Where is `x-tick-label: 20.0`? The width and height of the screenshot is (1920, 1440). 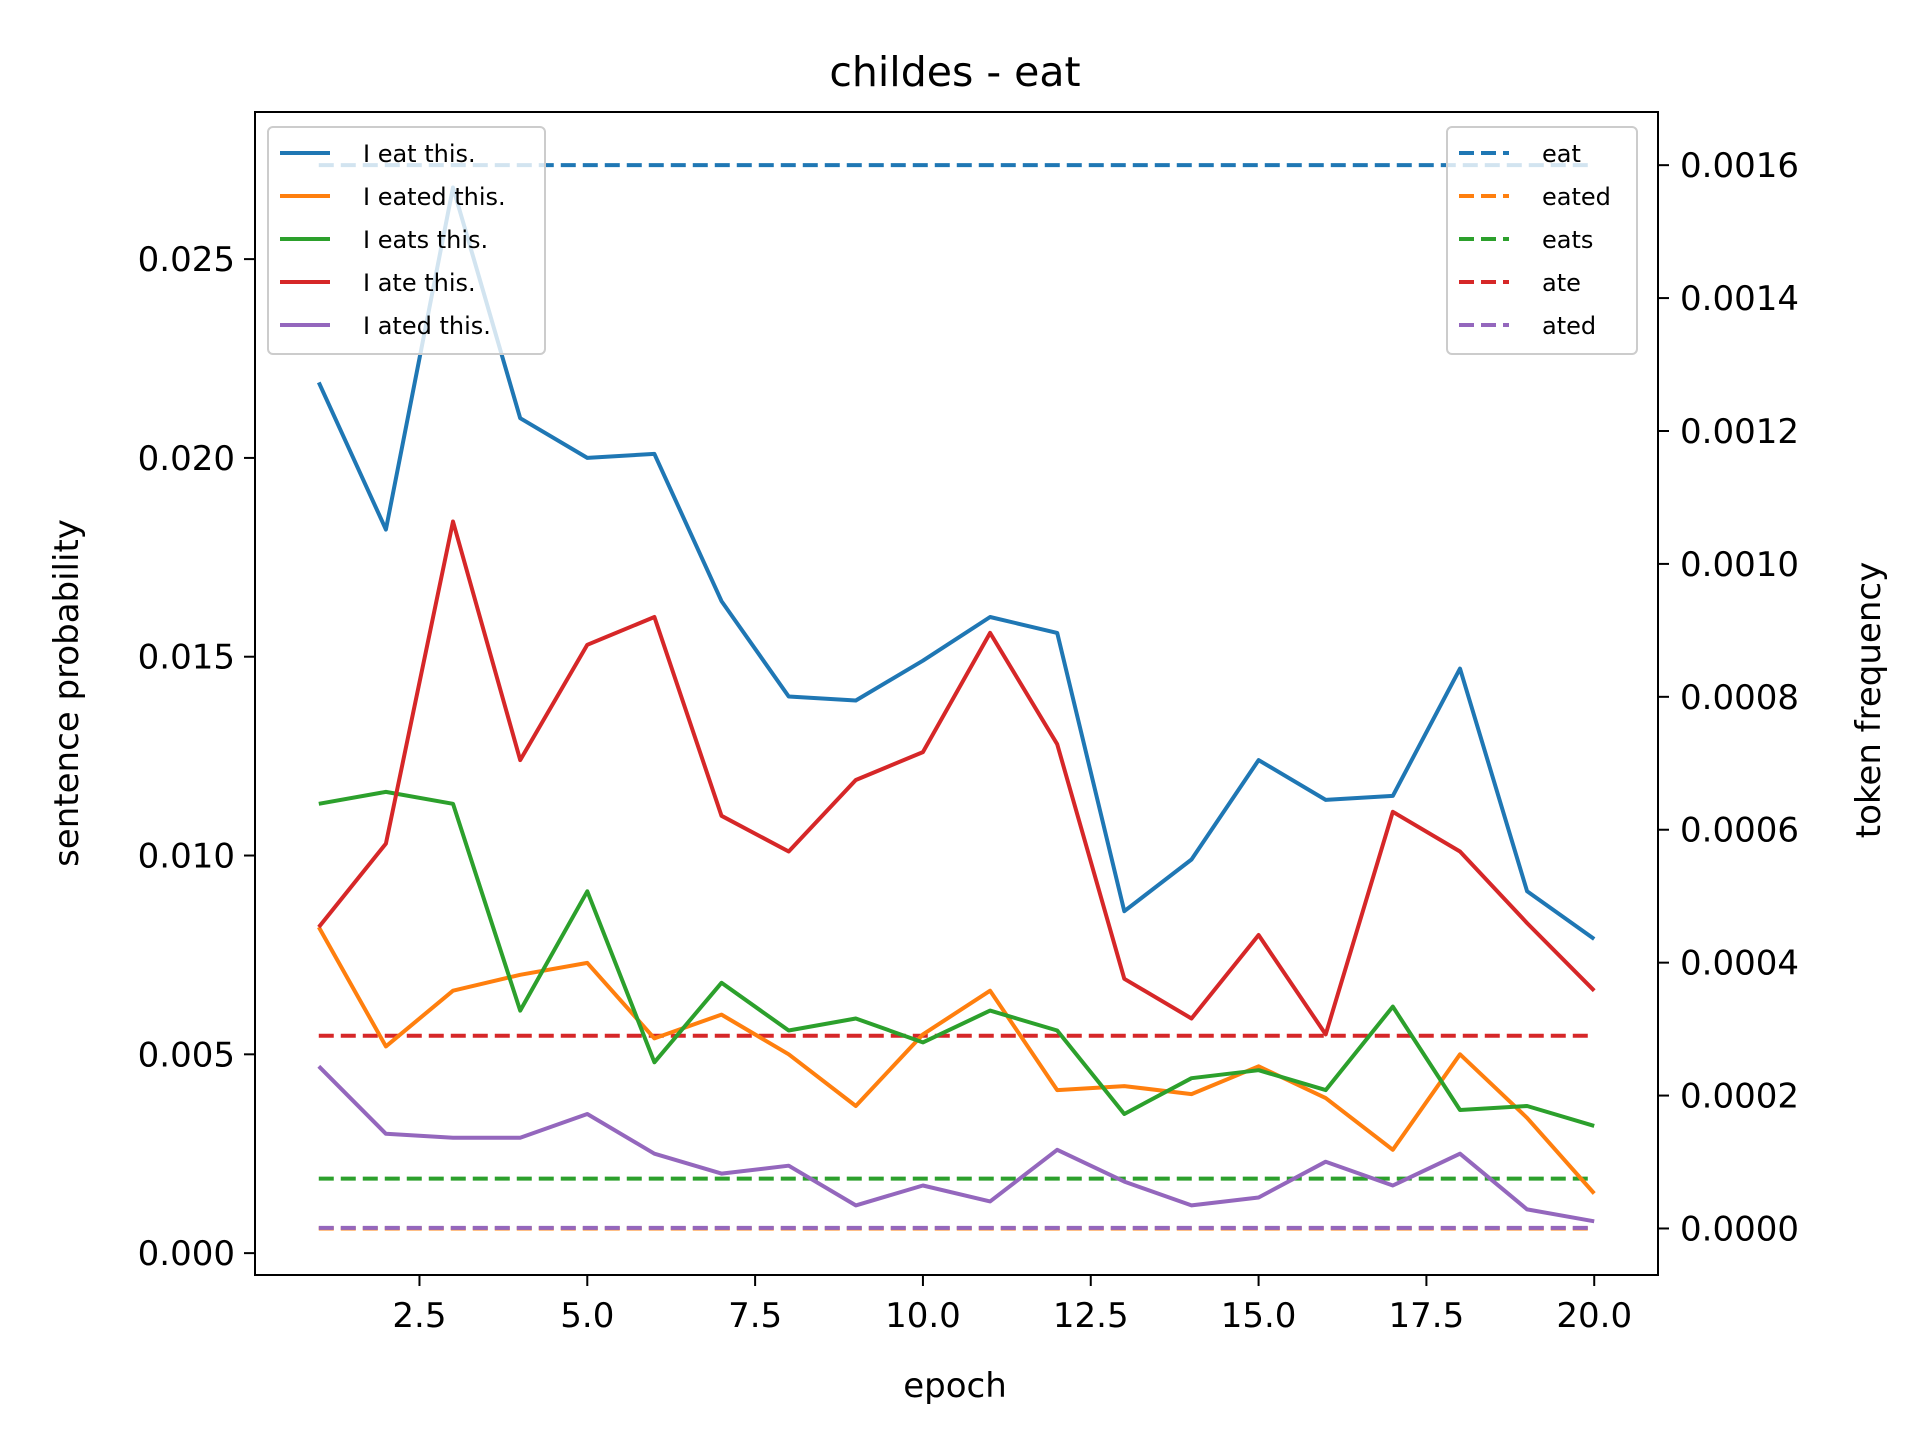 x-tick-label: 20.0 is located at coordinates (1594, 1316).